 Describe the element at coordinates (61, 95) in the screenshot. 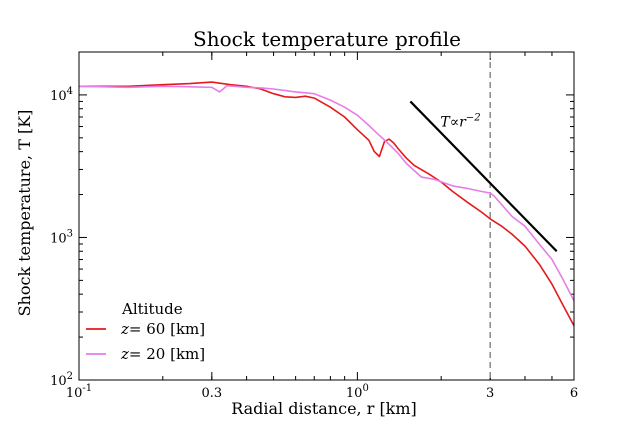

I see `y-tick-label: 10⁴` at that location.